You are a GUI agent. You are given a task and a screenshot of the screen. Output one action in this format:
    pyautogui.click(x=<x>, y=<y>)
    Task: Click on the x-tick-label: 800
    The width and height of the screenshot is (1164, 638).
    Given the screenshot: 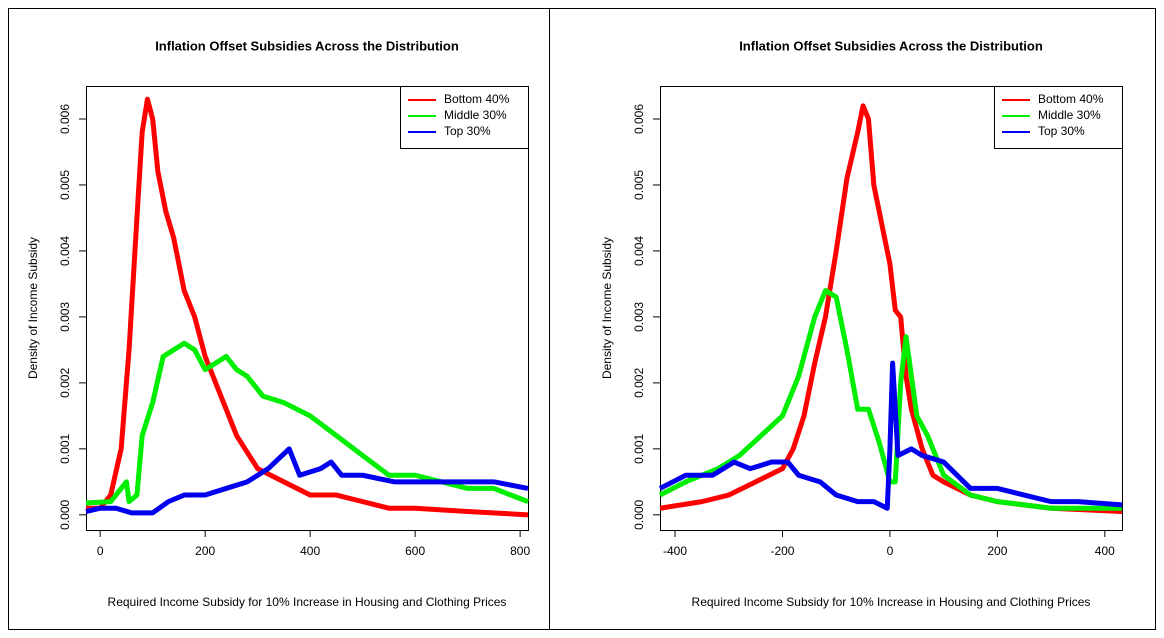 What is the action you would take?
    pyautogui.click(x=520, y=551)
    